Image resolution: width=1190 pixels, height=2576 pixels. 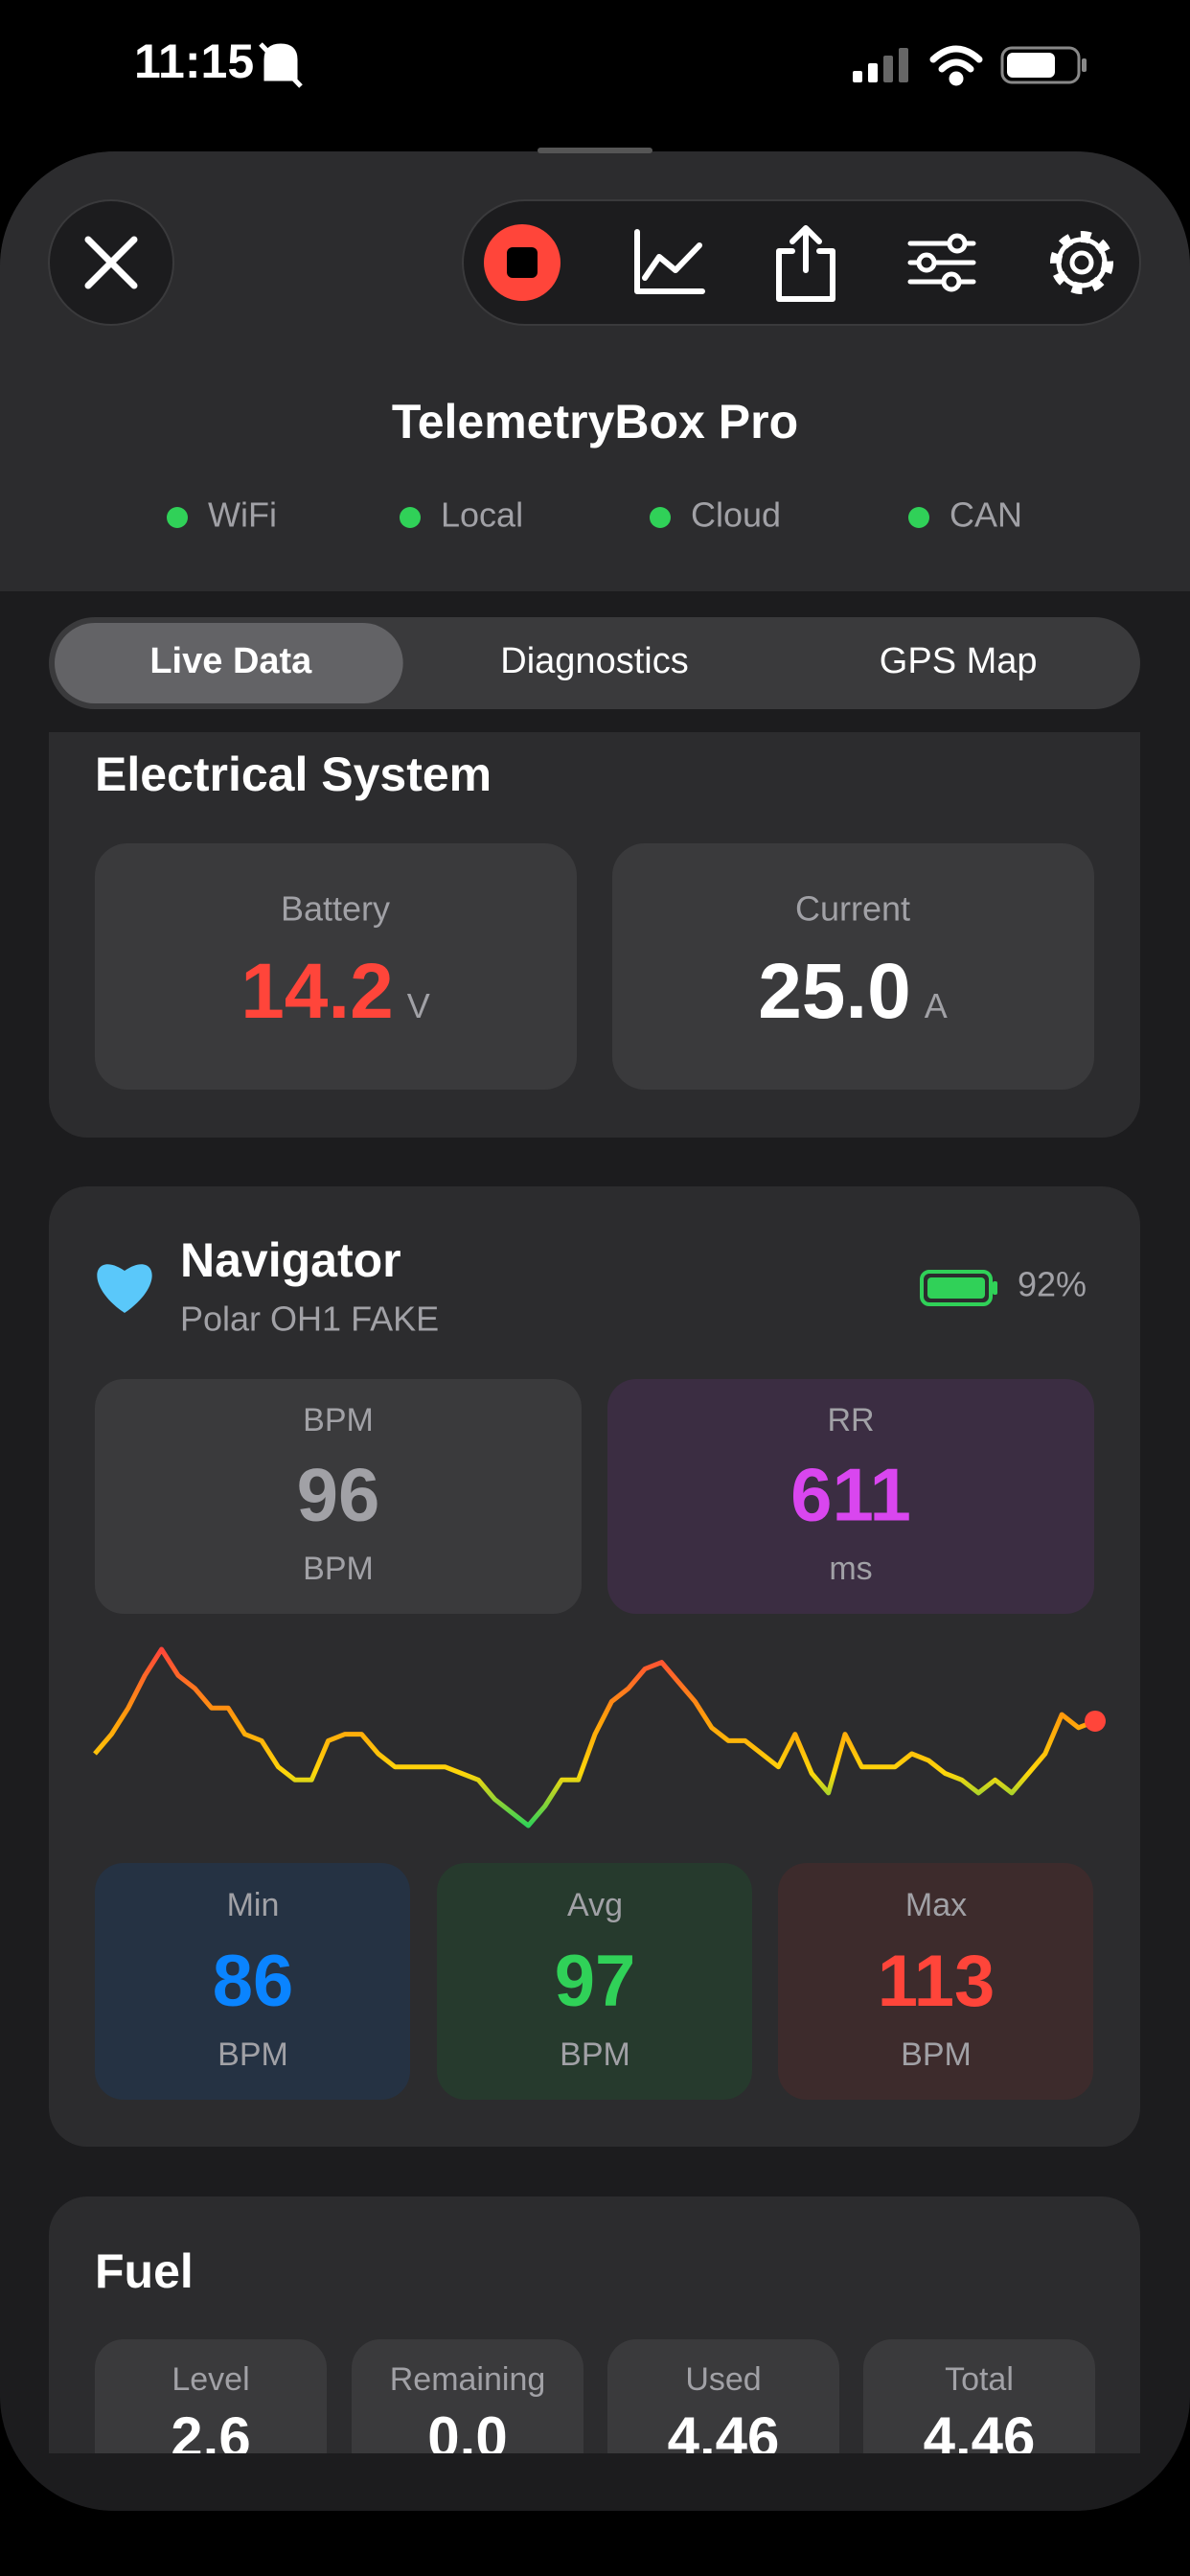 I want to click on latest-point, so click(x=1096, y=1721).